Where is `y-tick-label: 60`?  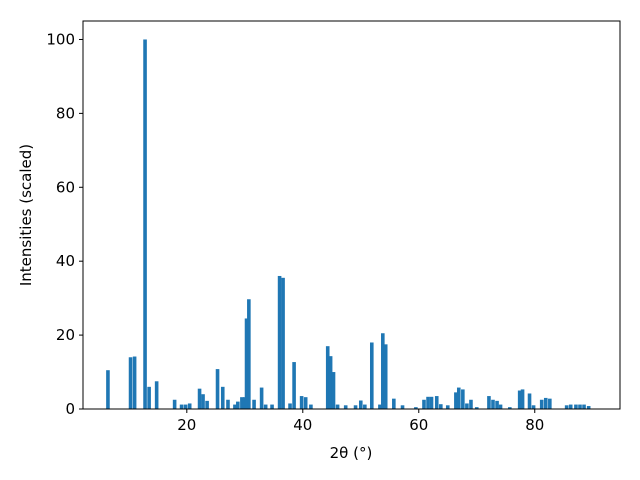 y-tick-label: 60 is located at coordinates (65, 187).